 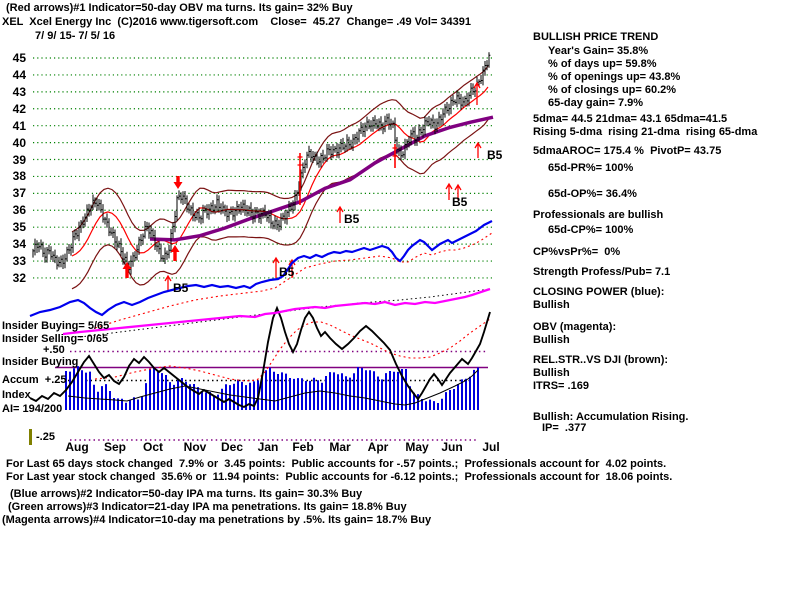 What do you see at coordinates (417, 447) in the screenshot?
I see `month-label: May` at bounding box center [417, 447].